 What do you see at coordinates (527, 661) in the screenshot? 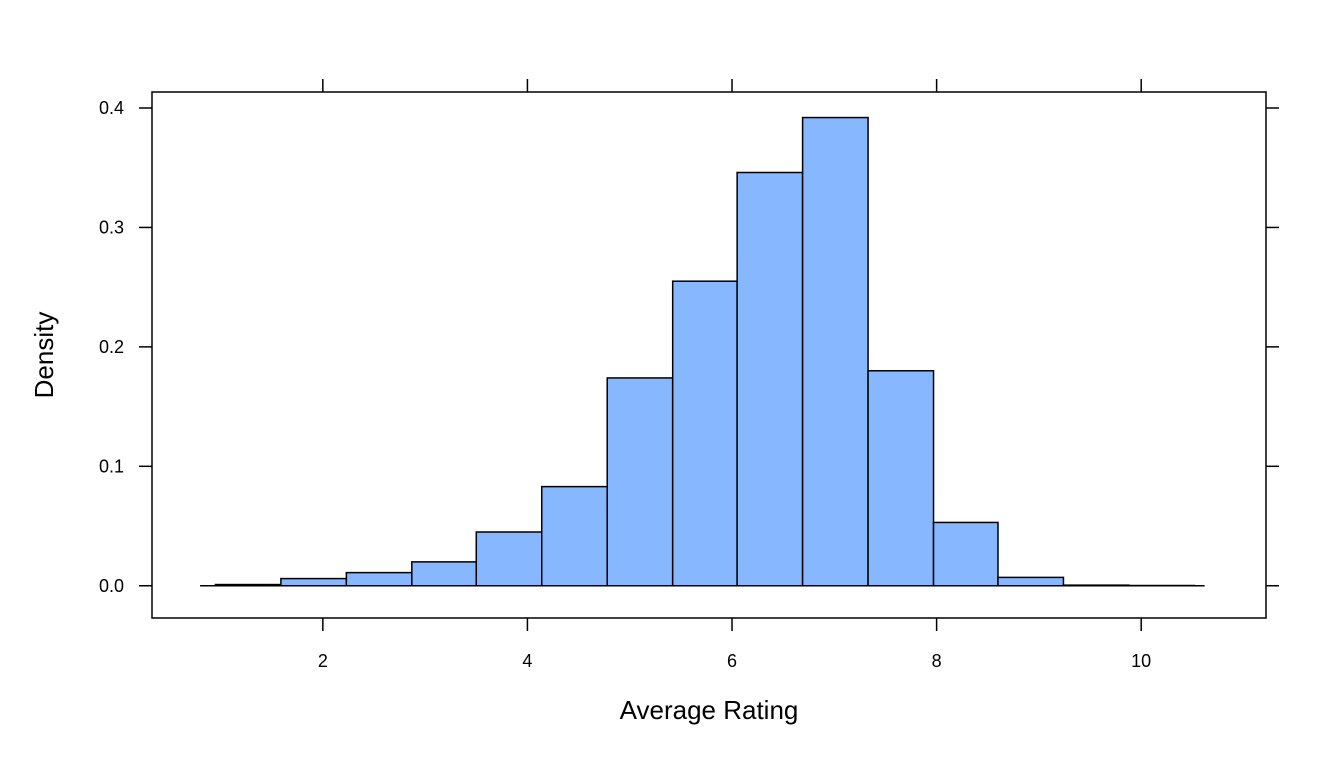
I see `x-tick-label: 4` at bounding box center [527, 661].